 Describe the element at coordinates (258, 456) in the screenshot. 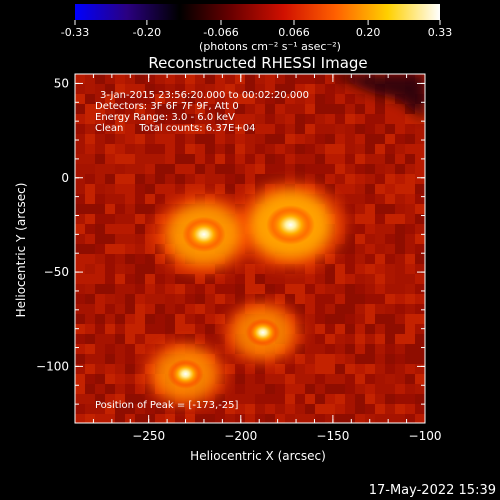

I see `x-axis-label: Heliocentric X (arcsec)` at that location.